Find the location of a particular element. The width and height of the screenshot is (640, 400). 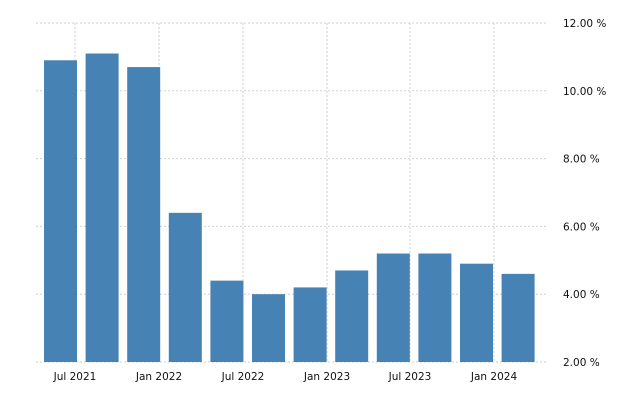

y-tick-label: 8.00 % is located at coordinates (581, 160).